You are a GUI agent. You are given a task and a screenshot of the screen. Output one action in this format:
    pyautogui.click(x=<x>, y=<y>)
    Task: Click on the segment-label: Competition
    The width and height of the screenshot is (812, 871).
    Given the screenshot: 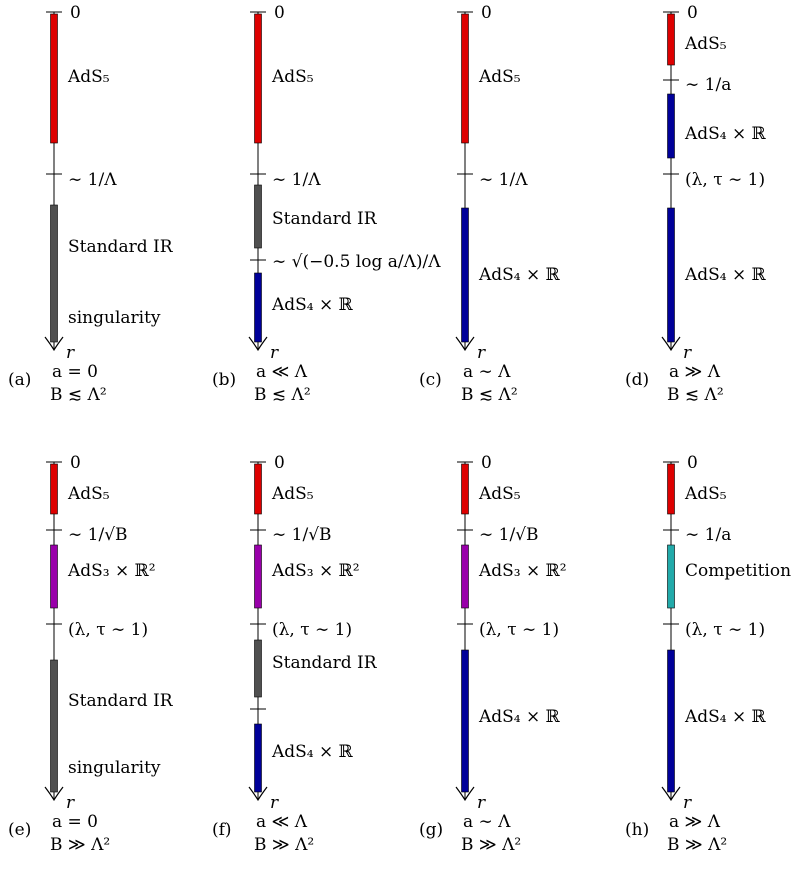 What is the action you would take?
    pyautogui.click(x=738, y=571)
    